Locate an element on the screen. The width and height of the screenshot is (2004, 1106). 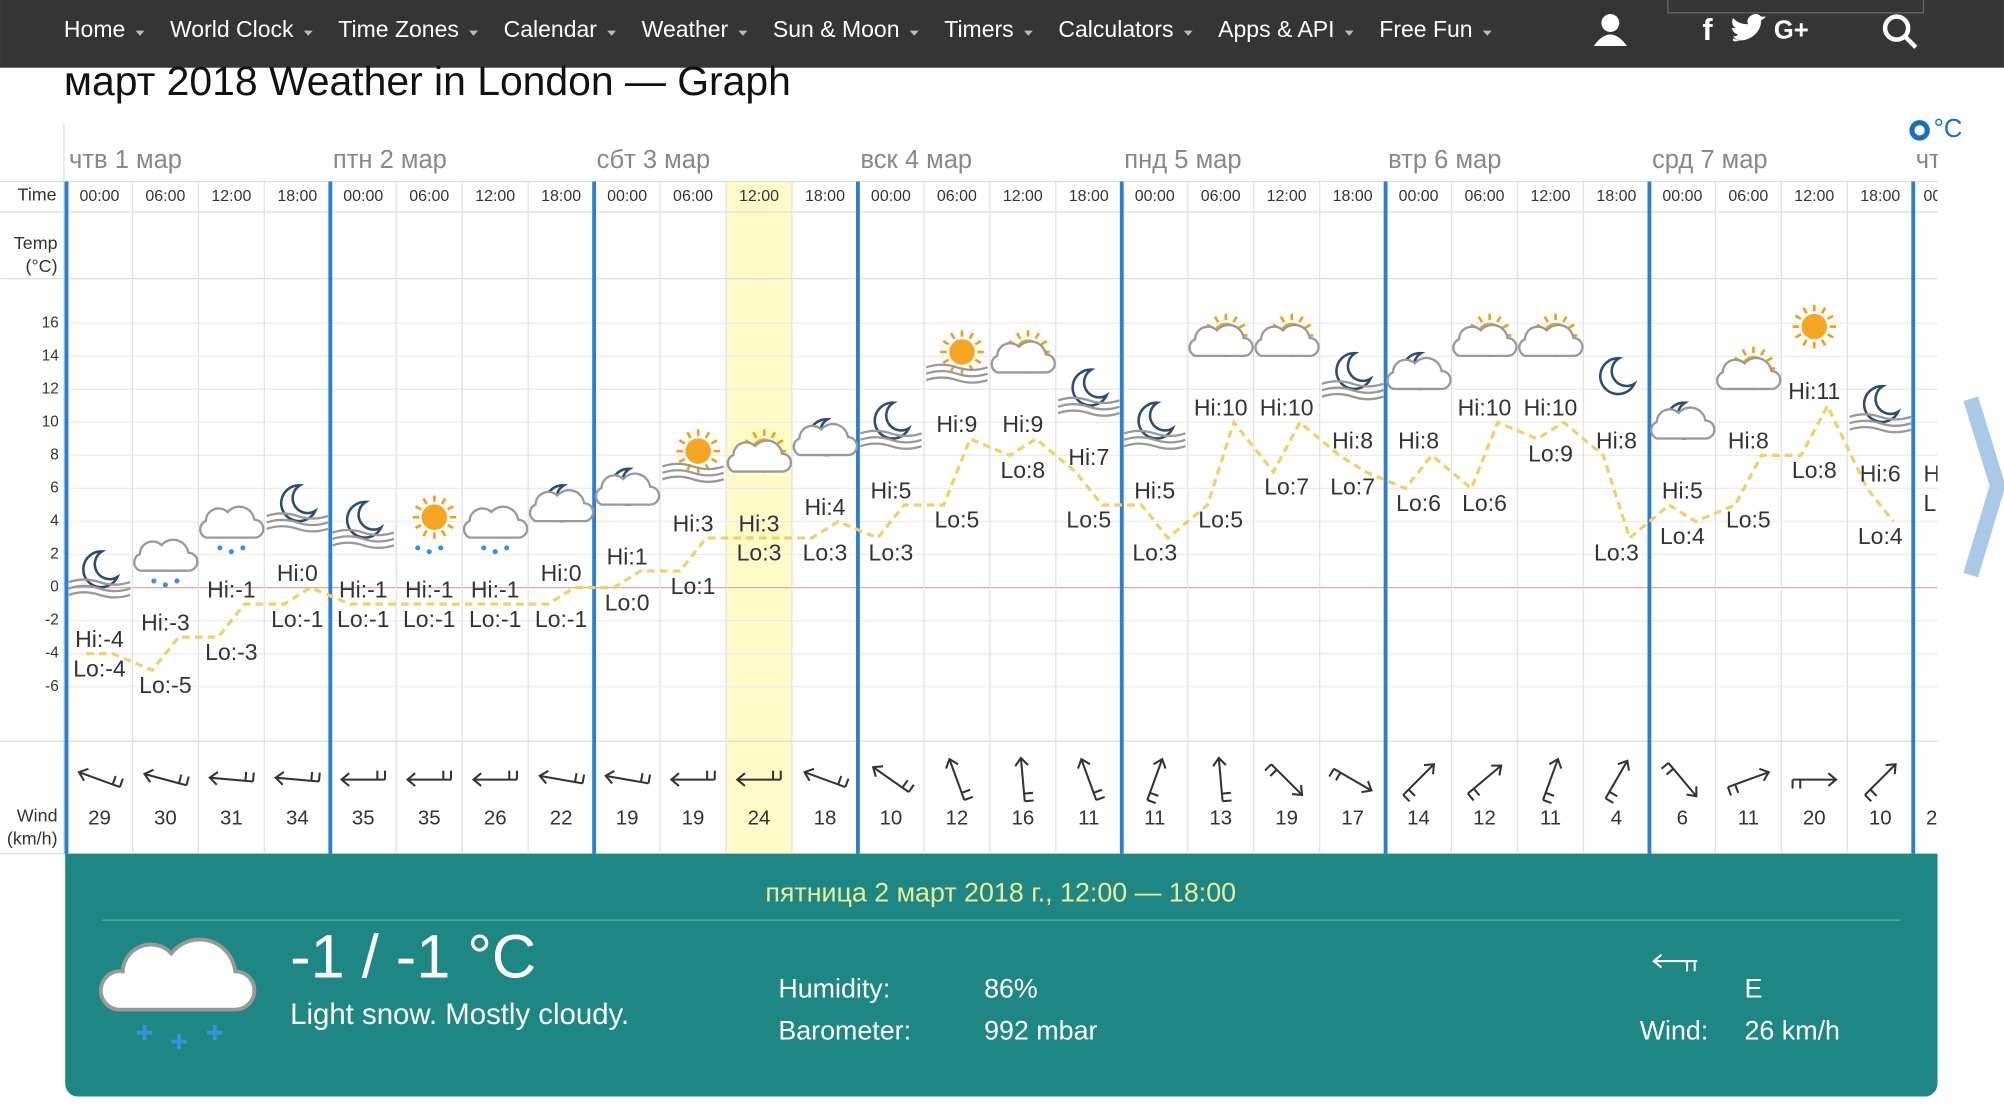
settings-icon is located at coordinates (1919, 130).